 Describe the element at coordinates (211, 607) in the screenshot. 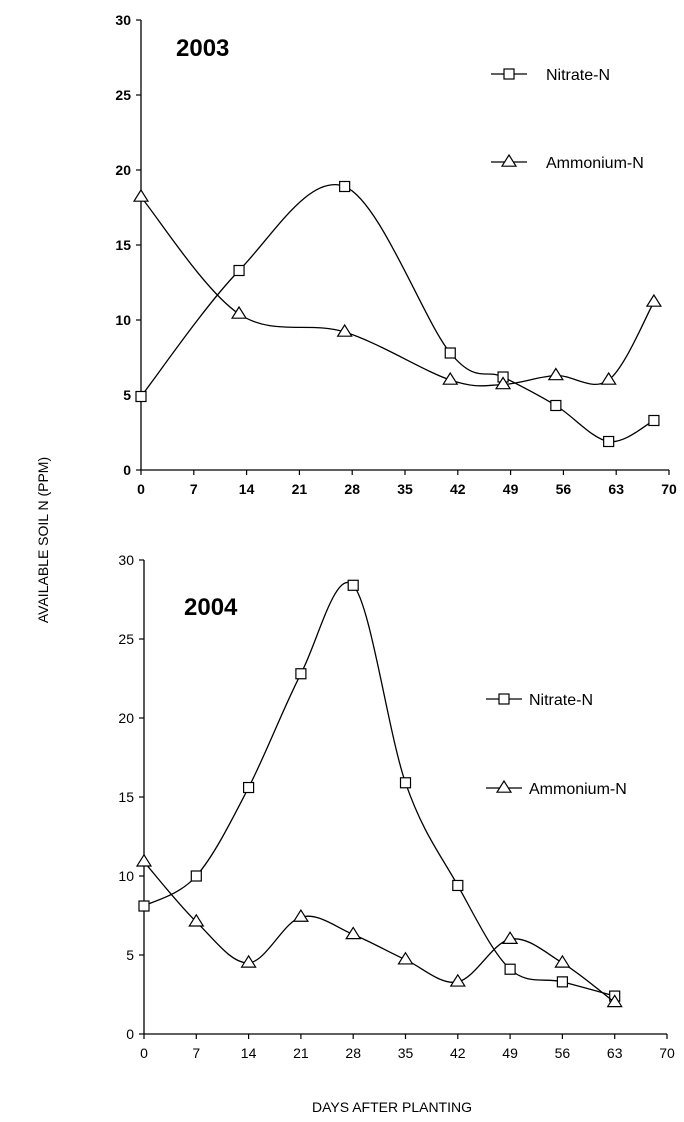

I see `panel-title: 2004` at that location.